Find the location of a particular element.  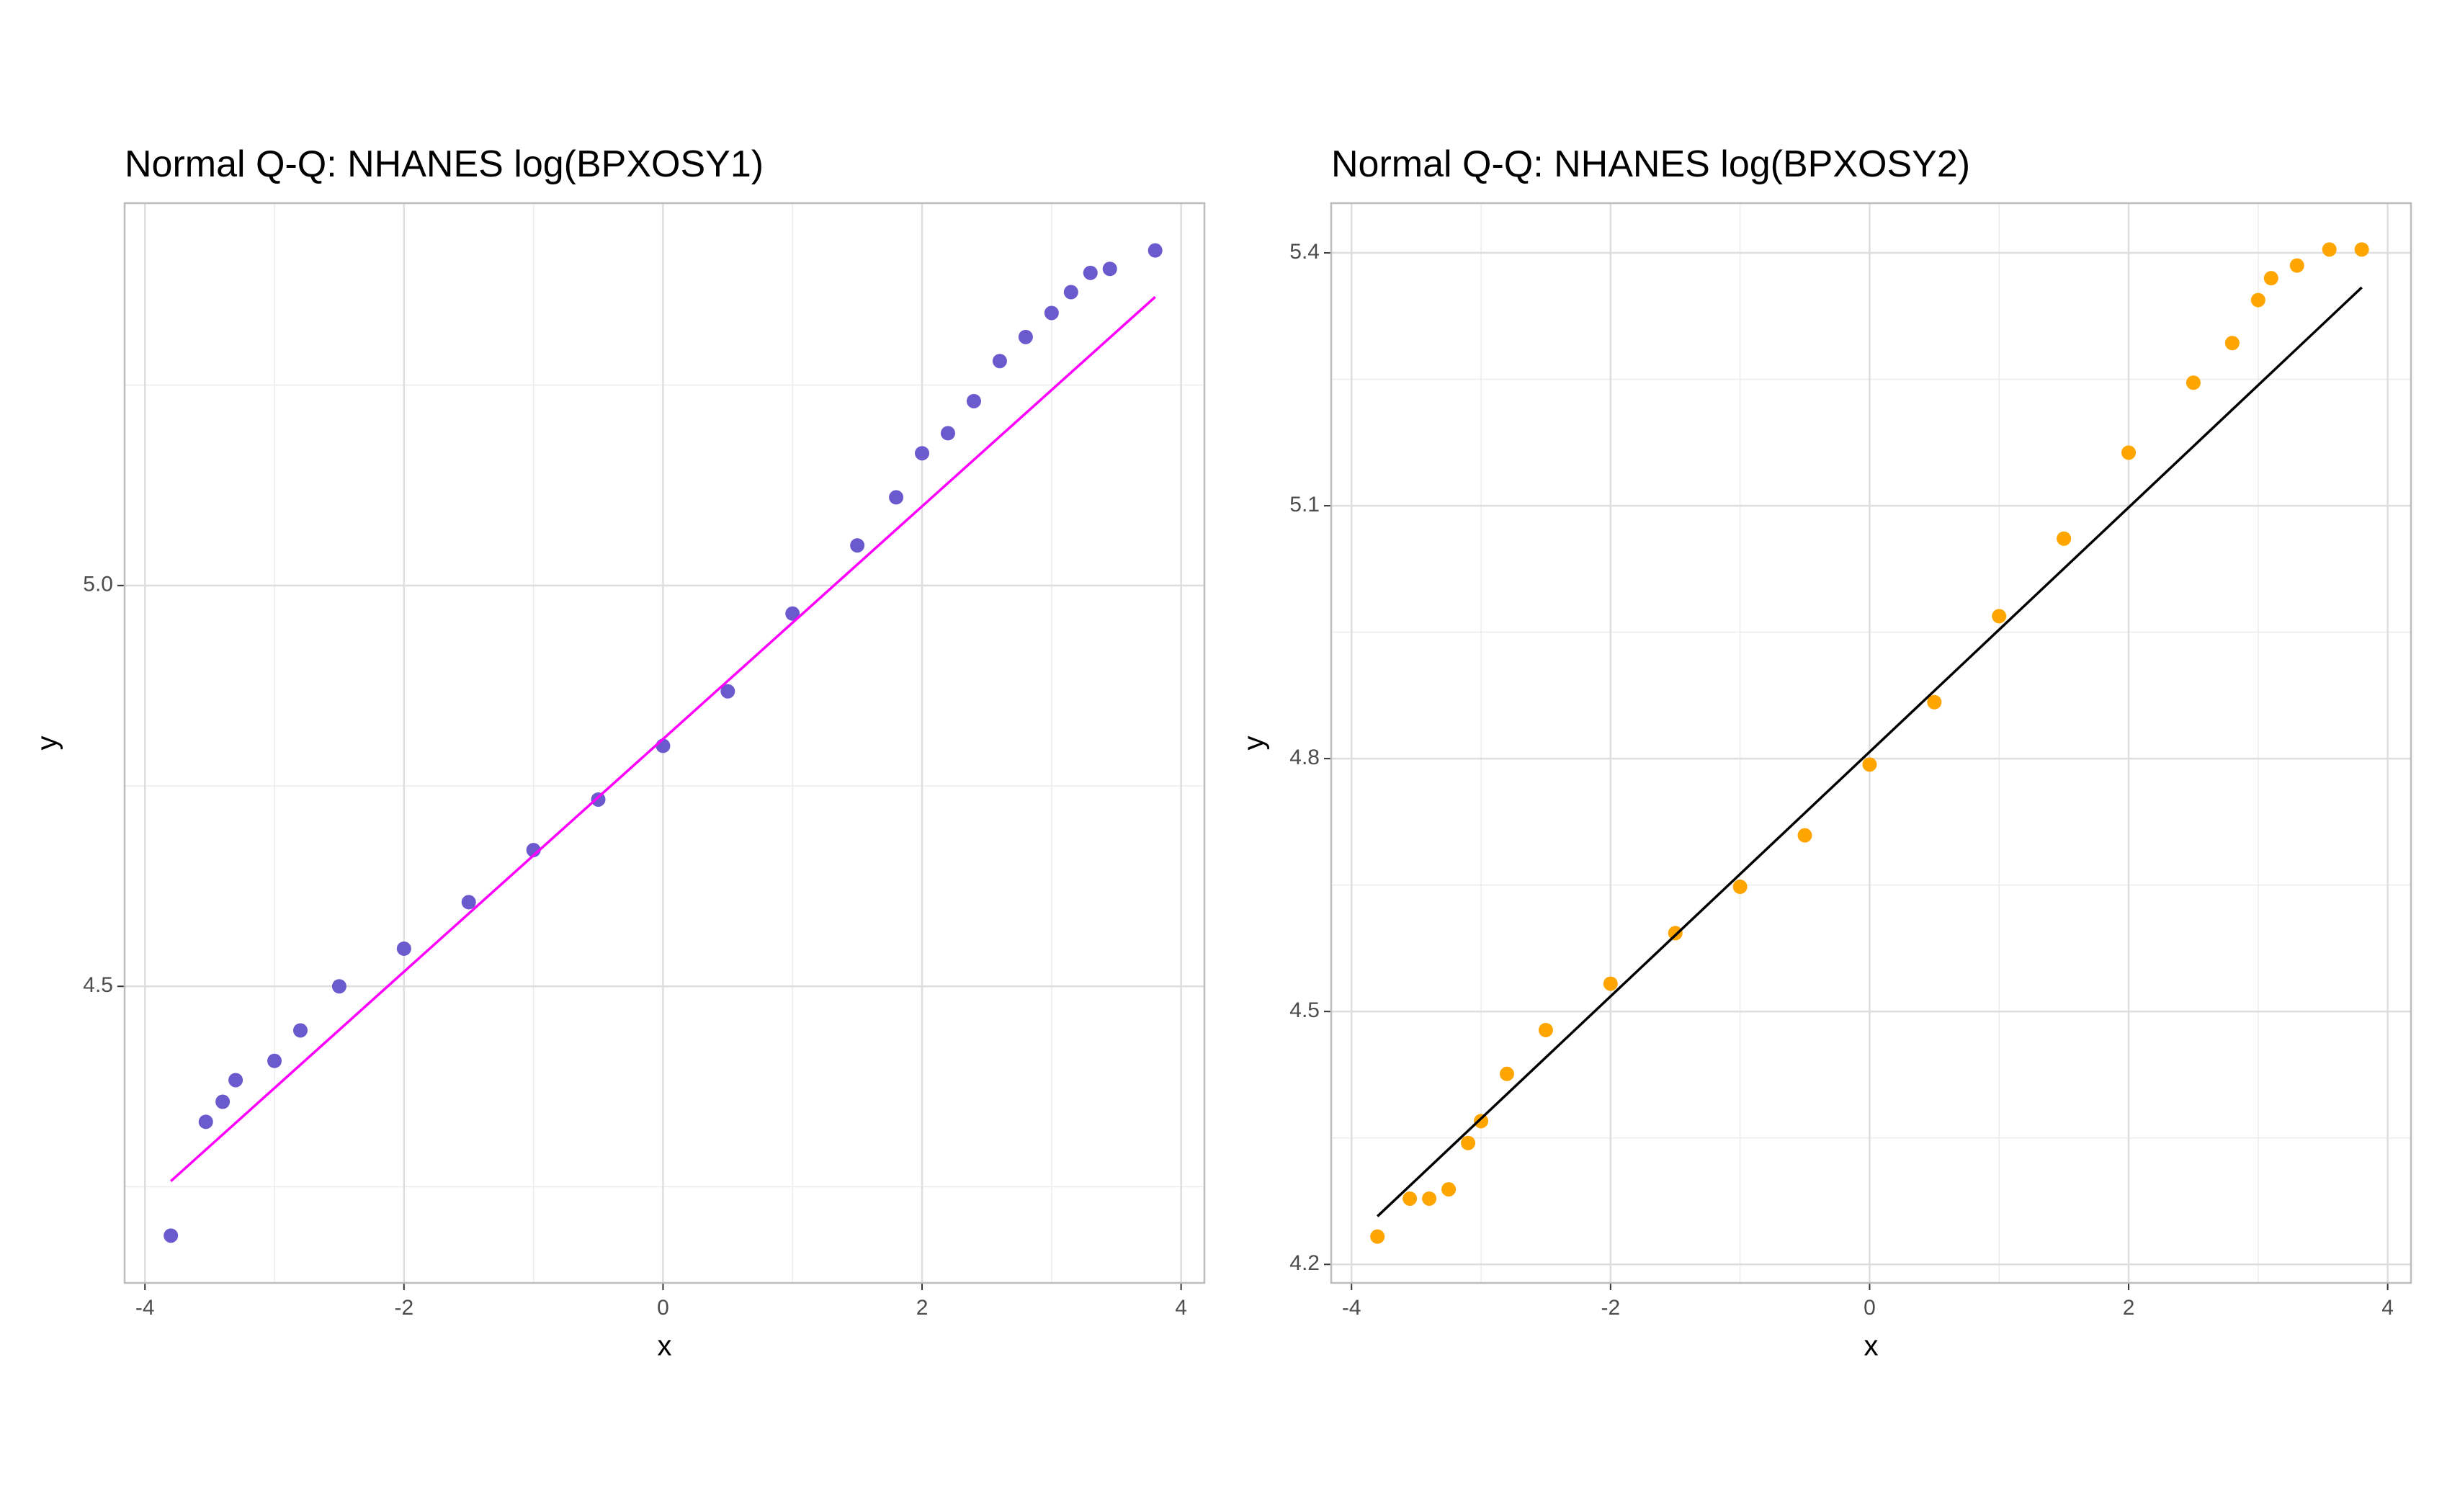

chart-title: Normal Q-Q: NHANES log(BPXOSY2) is located at coordinates (1651, 164).